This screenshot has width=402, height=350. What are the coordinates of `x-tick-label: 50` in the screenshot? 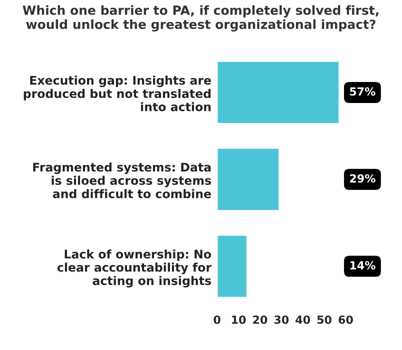 It's located at (324, 320).